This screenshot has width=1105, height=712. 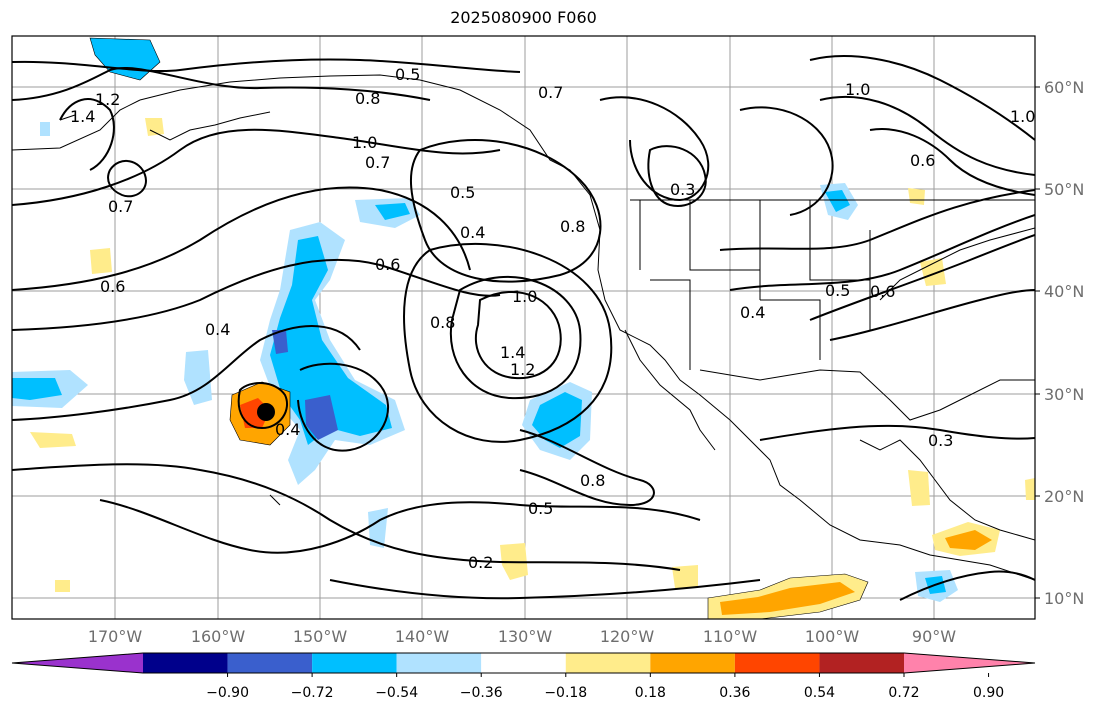 I want to click on colorbar-tick-label: 0.18, so click(x=650, y=693).